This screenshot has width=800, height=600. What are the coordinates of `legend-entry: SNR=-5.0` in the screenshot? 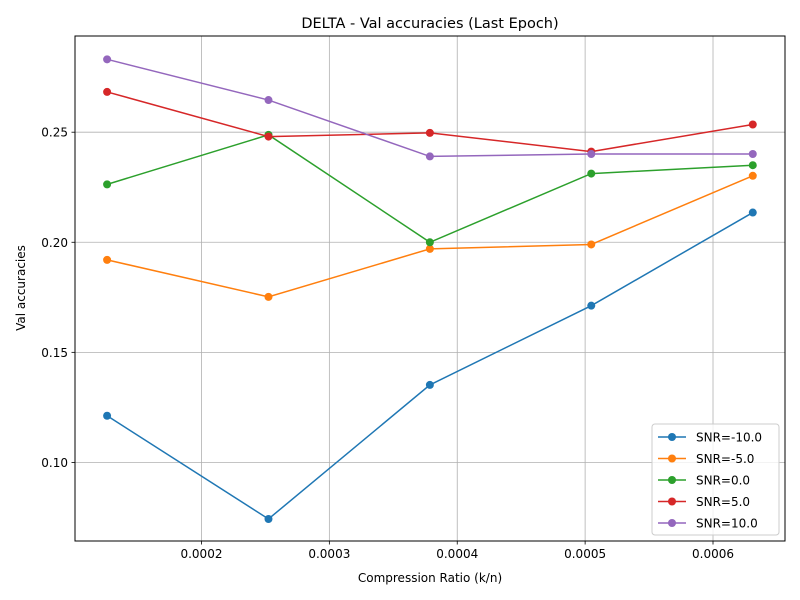 It's located at (706, 459).